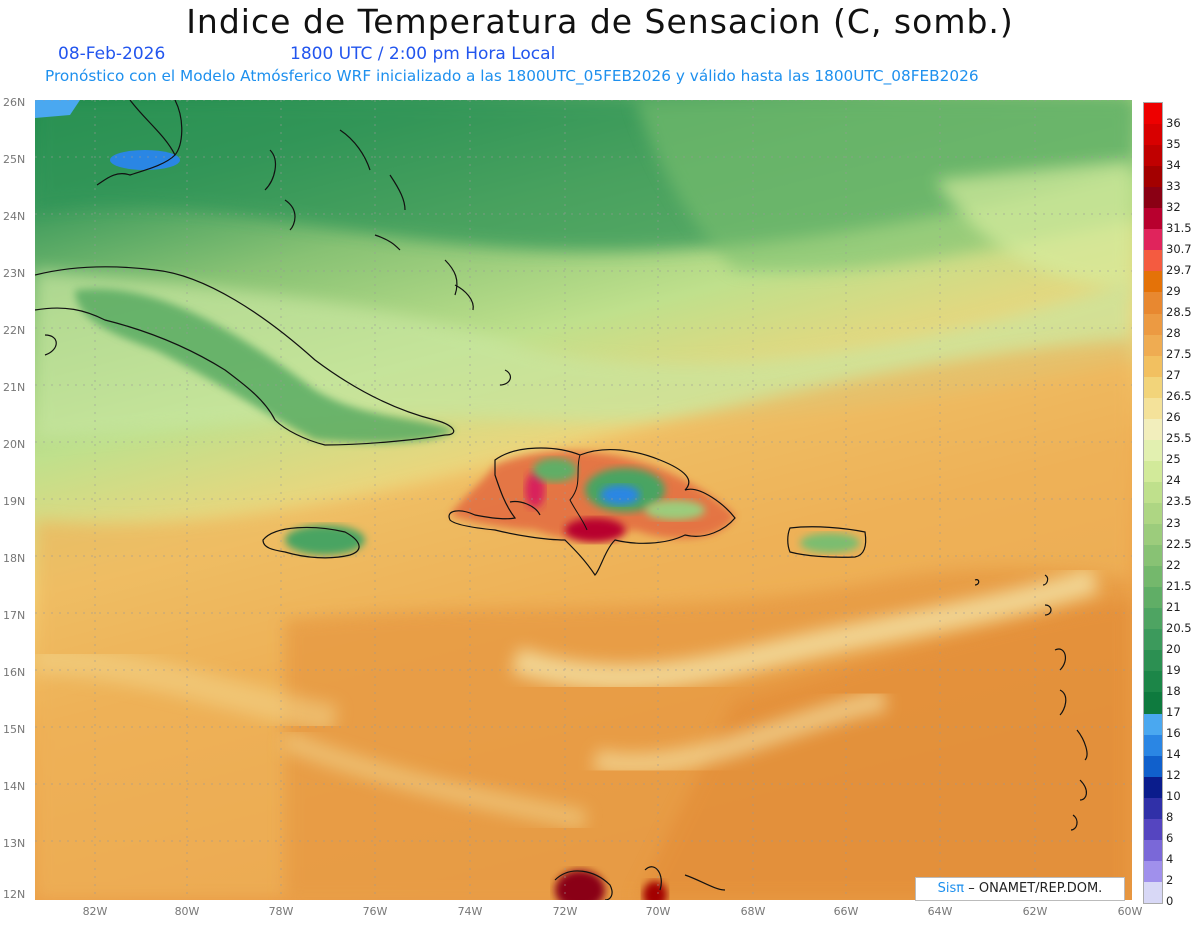  What do you see at coordinates (1170, 838) in the screenshot?
I see `colorbar-label: 6` at bounding box center [1170, 838].